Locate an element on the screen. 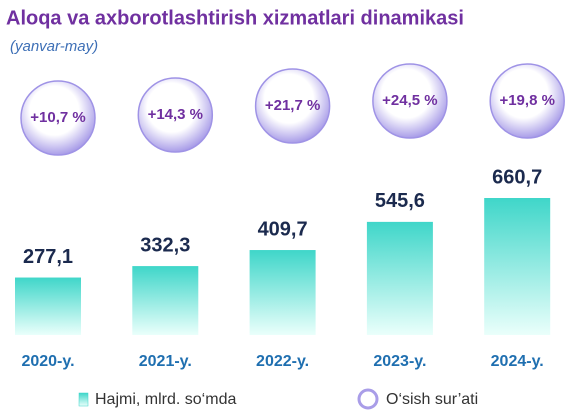 The width and height of the screenshot is (577, 416). legend-label: Hajmi, mlrd. so‘mda is located at coordinates (165, 399).